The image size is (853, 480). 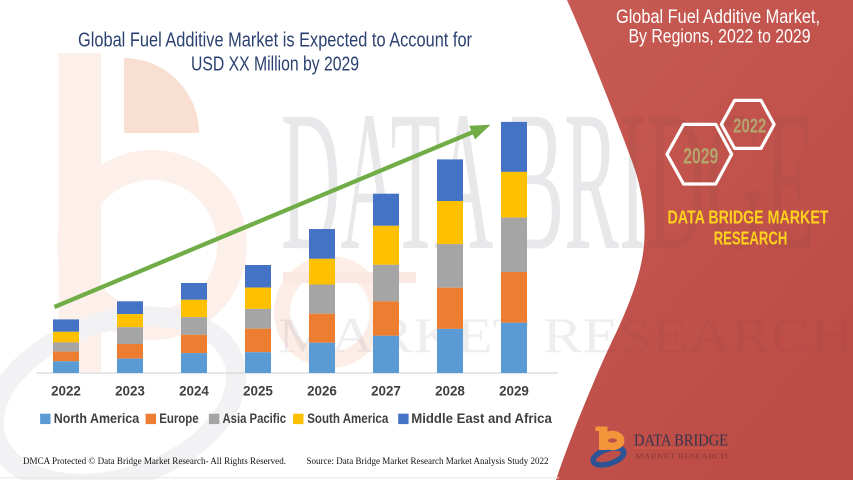 I want to click on svg-text: North America, so click(x=97, y=418).